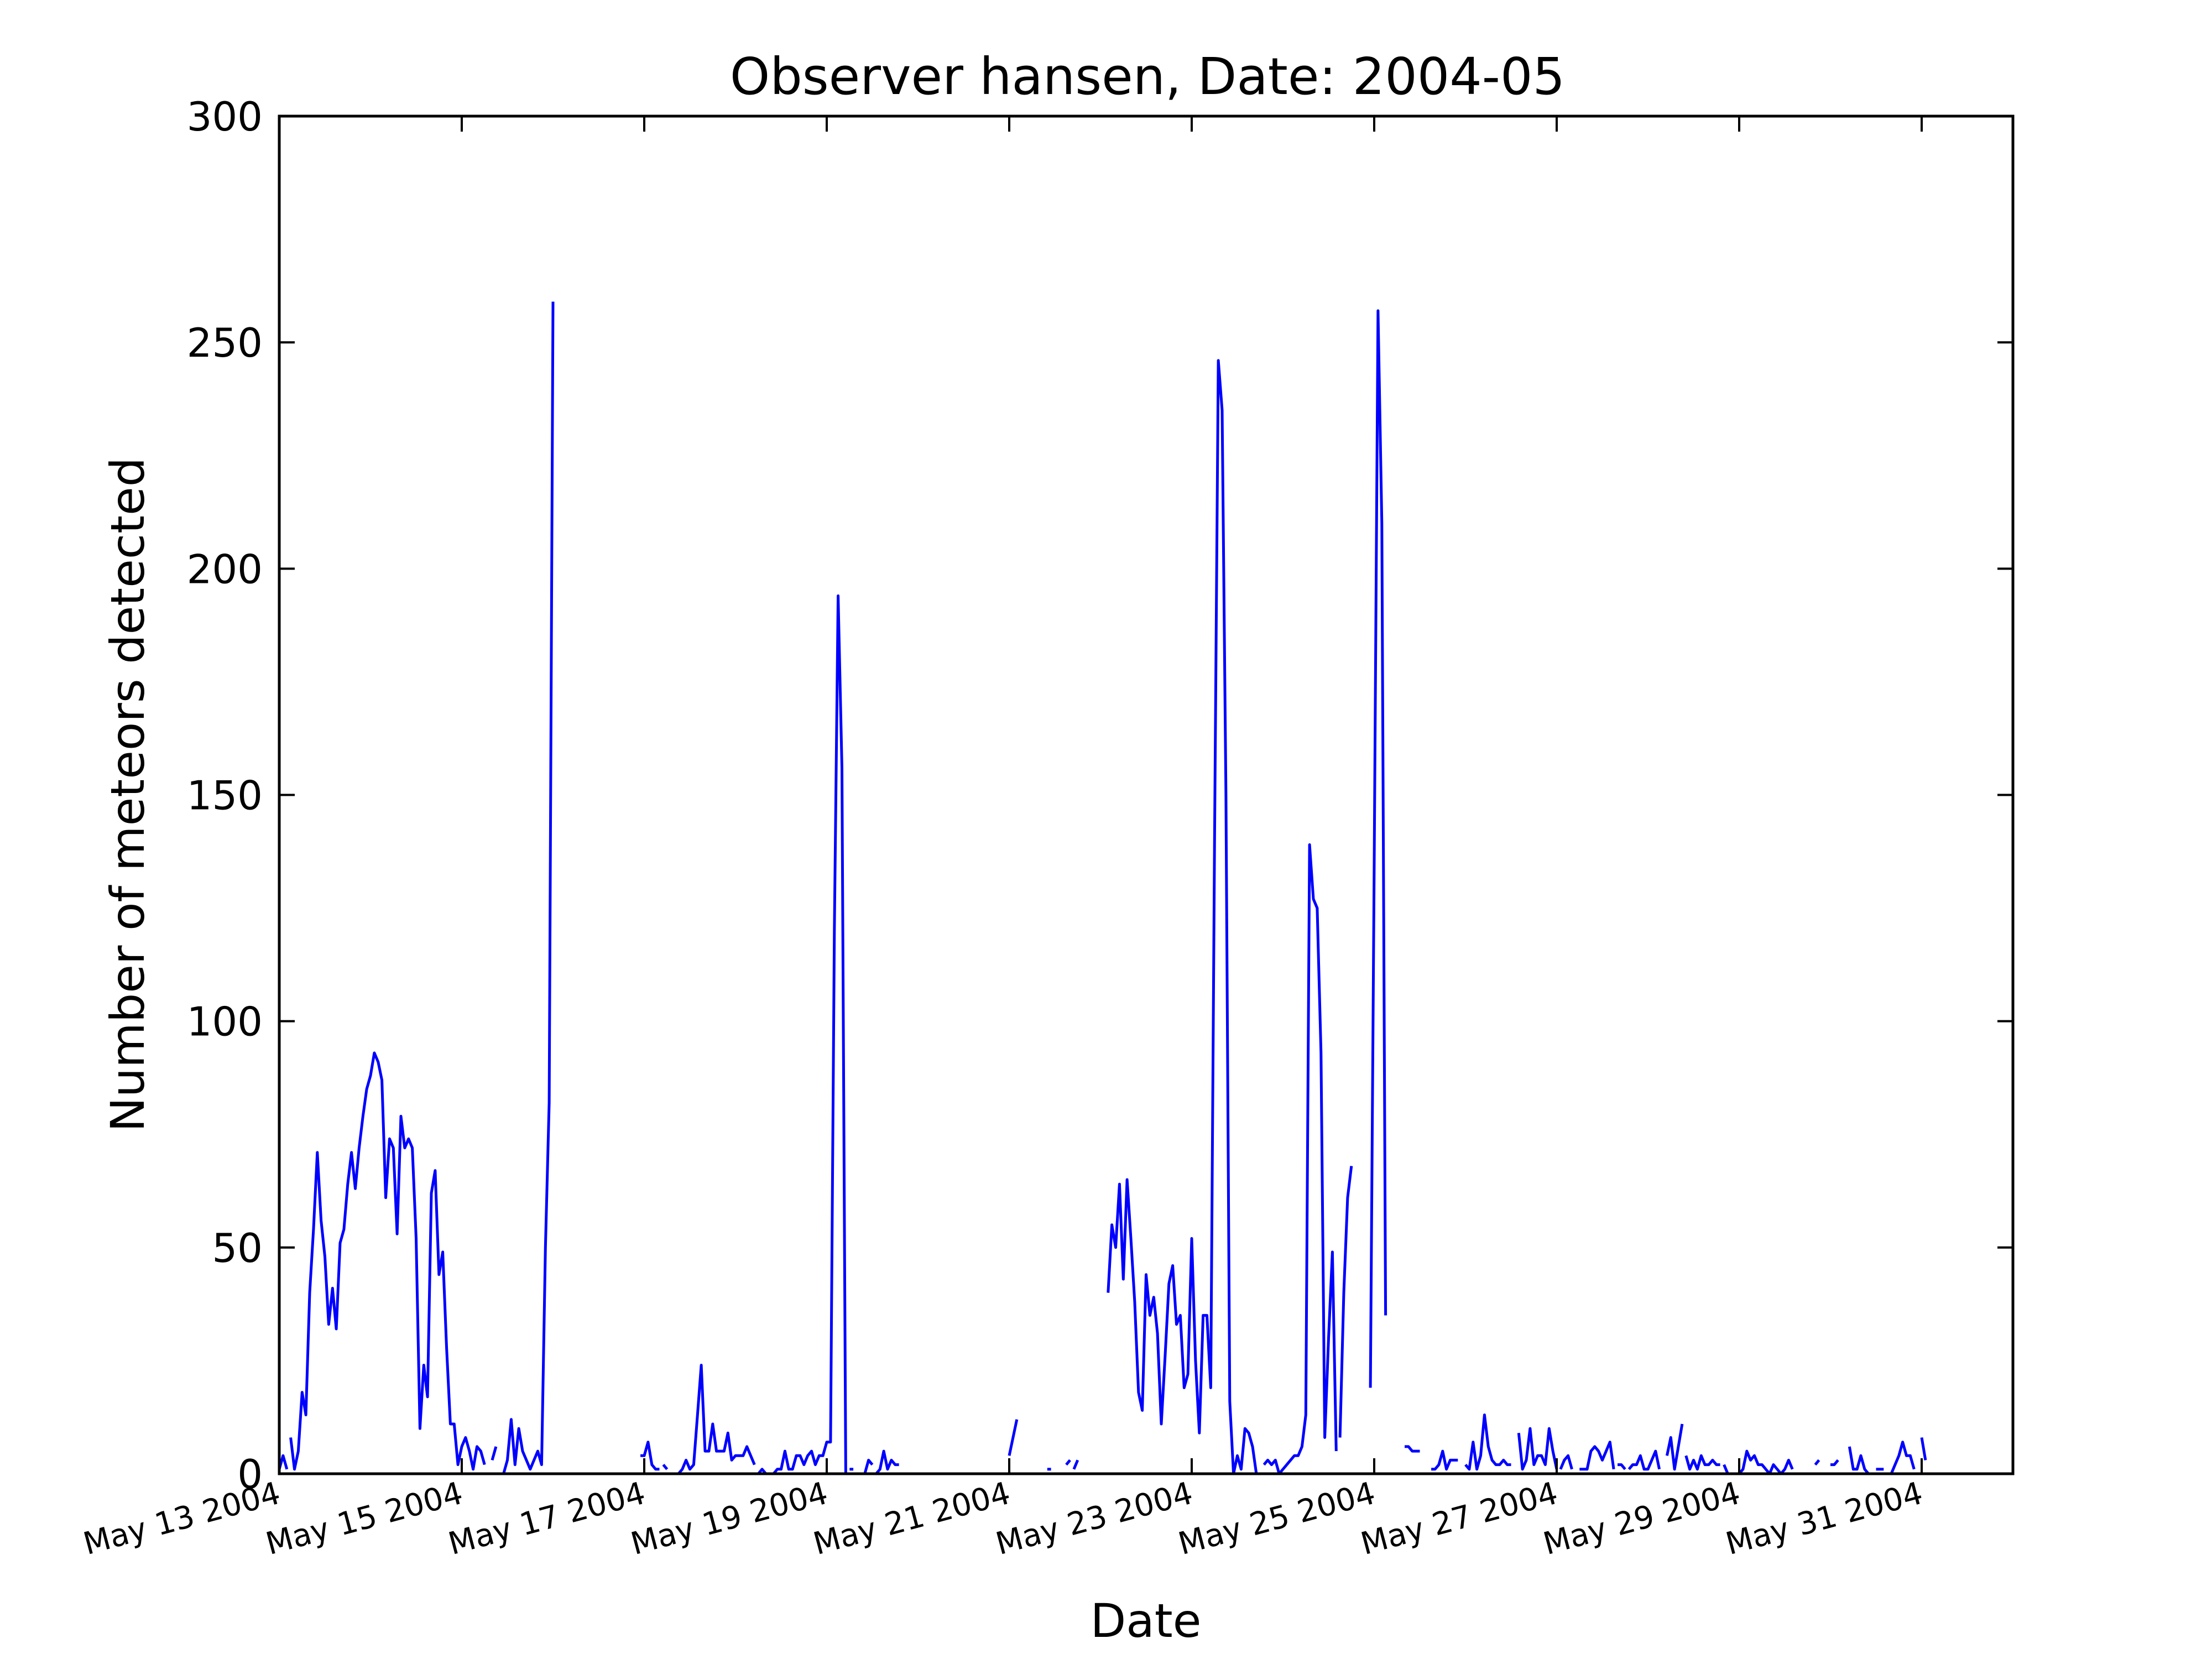 This screenshot has height=1659, width=2212. What do you see at coordinates (250, 1475) in the screenshot?
I see `y-tick-label: 0` at bounding box center [250, 1475].